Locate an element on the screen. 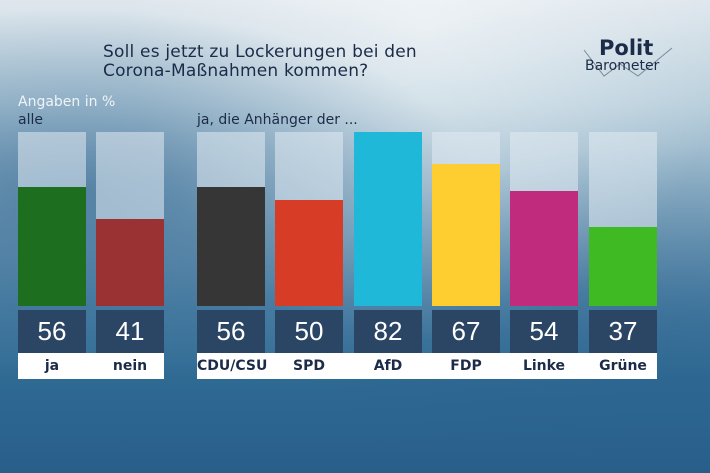  unit-label: Angaben in % is located at coordinates (67, 102).